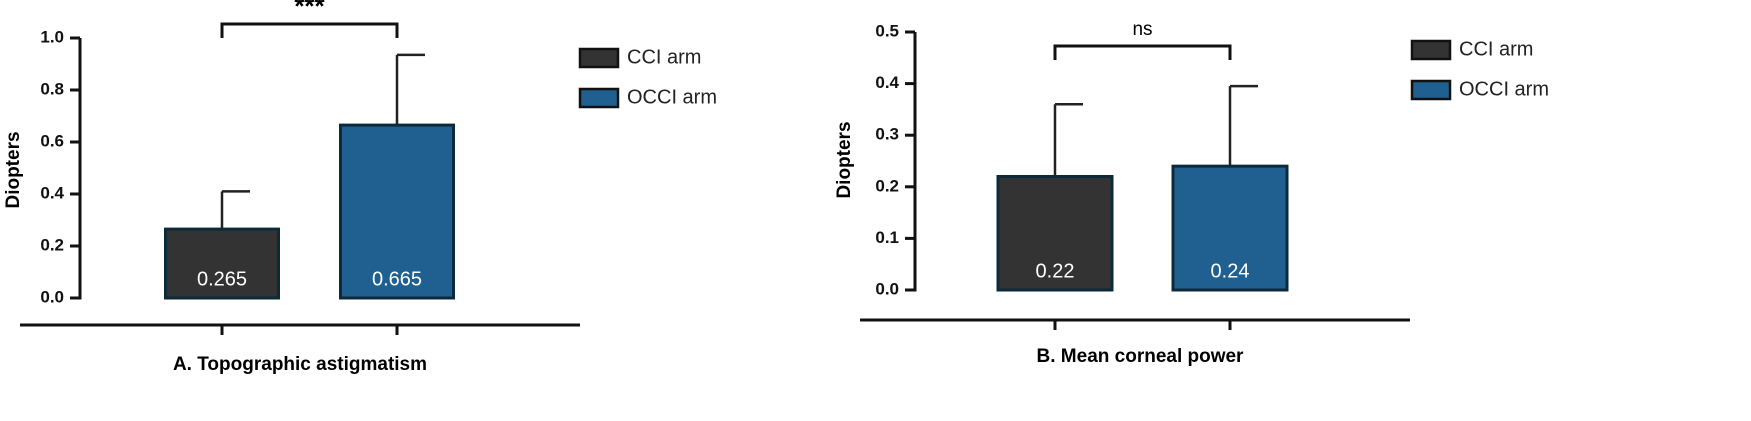  Describe the element at coordinates (397, 279) in the screenshot. I see `value-label: 0.665` at that location.